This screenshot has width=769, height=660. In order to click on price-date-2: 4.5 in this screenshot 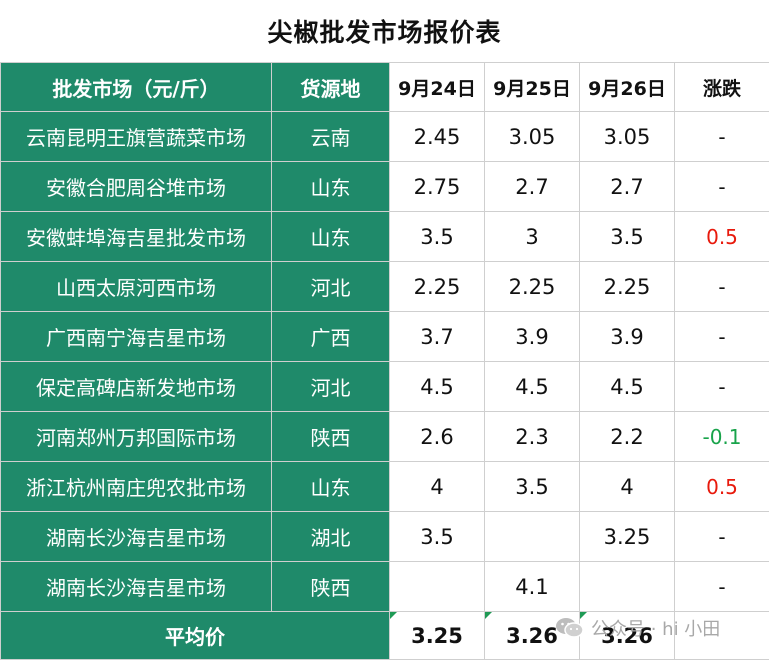, I will do `click(532, 387)`.